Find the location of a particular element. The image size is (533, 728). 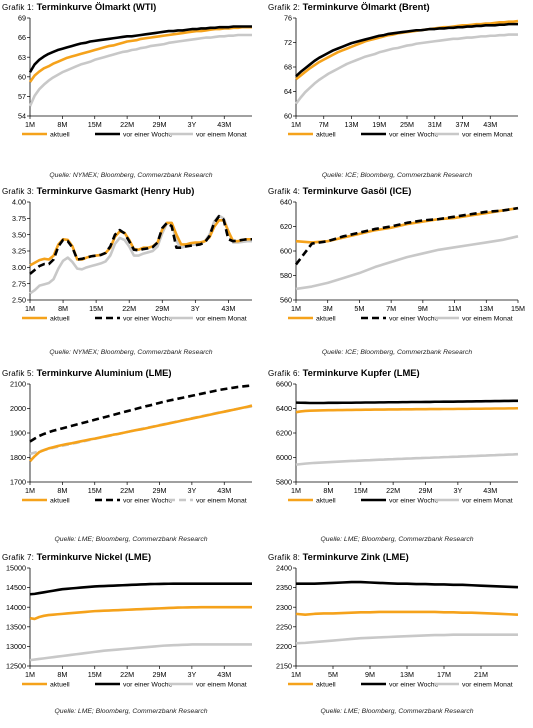

y-tick-label: 2250 is located at coordinates (284, 626).